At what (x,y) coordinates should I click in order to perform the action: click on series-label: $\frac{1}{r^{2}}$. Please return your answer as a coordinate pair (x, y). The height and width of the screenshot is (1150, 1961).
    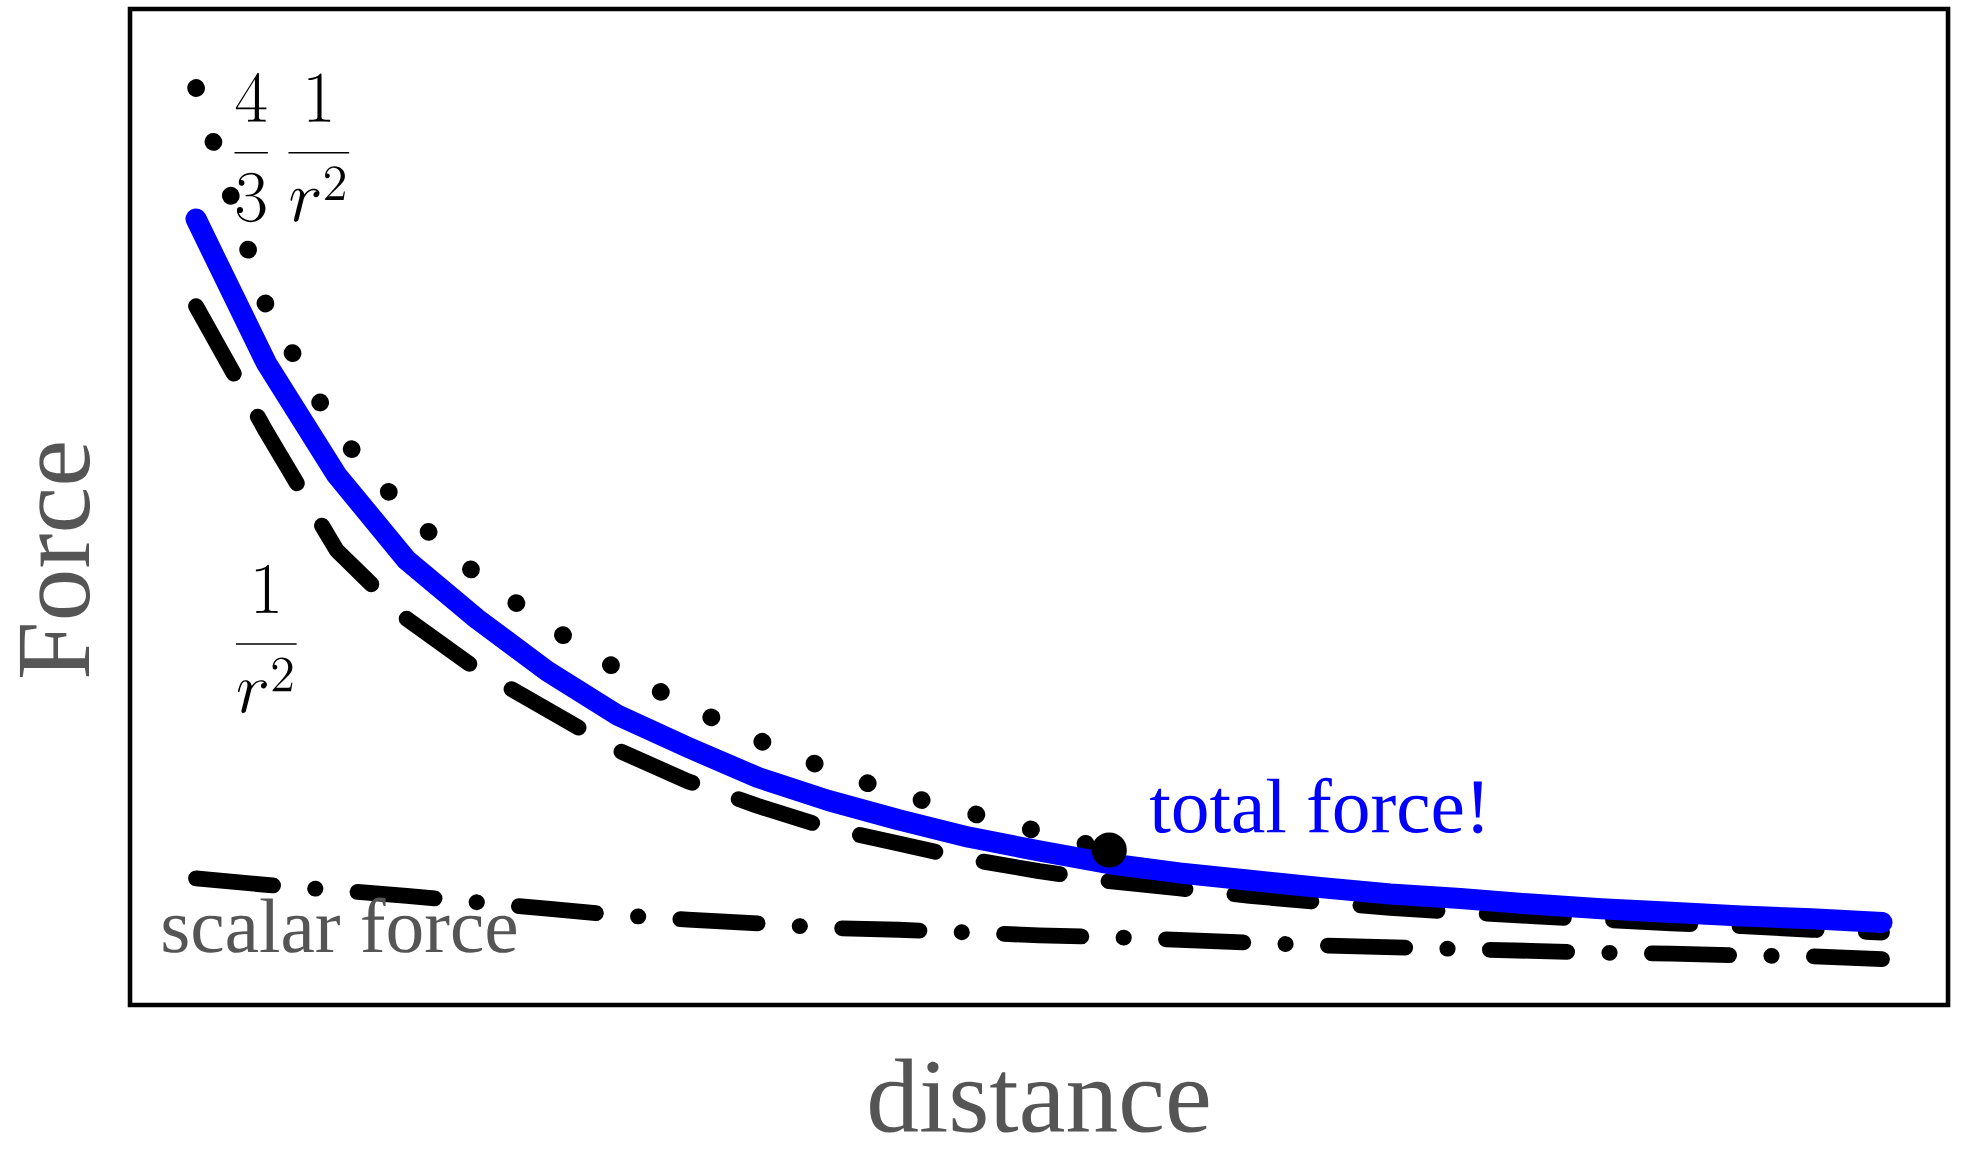
    Looking at the image, I should click on (266, 639).